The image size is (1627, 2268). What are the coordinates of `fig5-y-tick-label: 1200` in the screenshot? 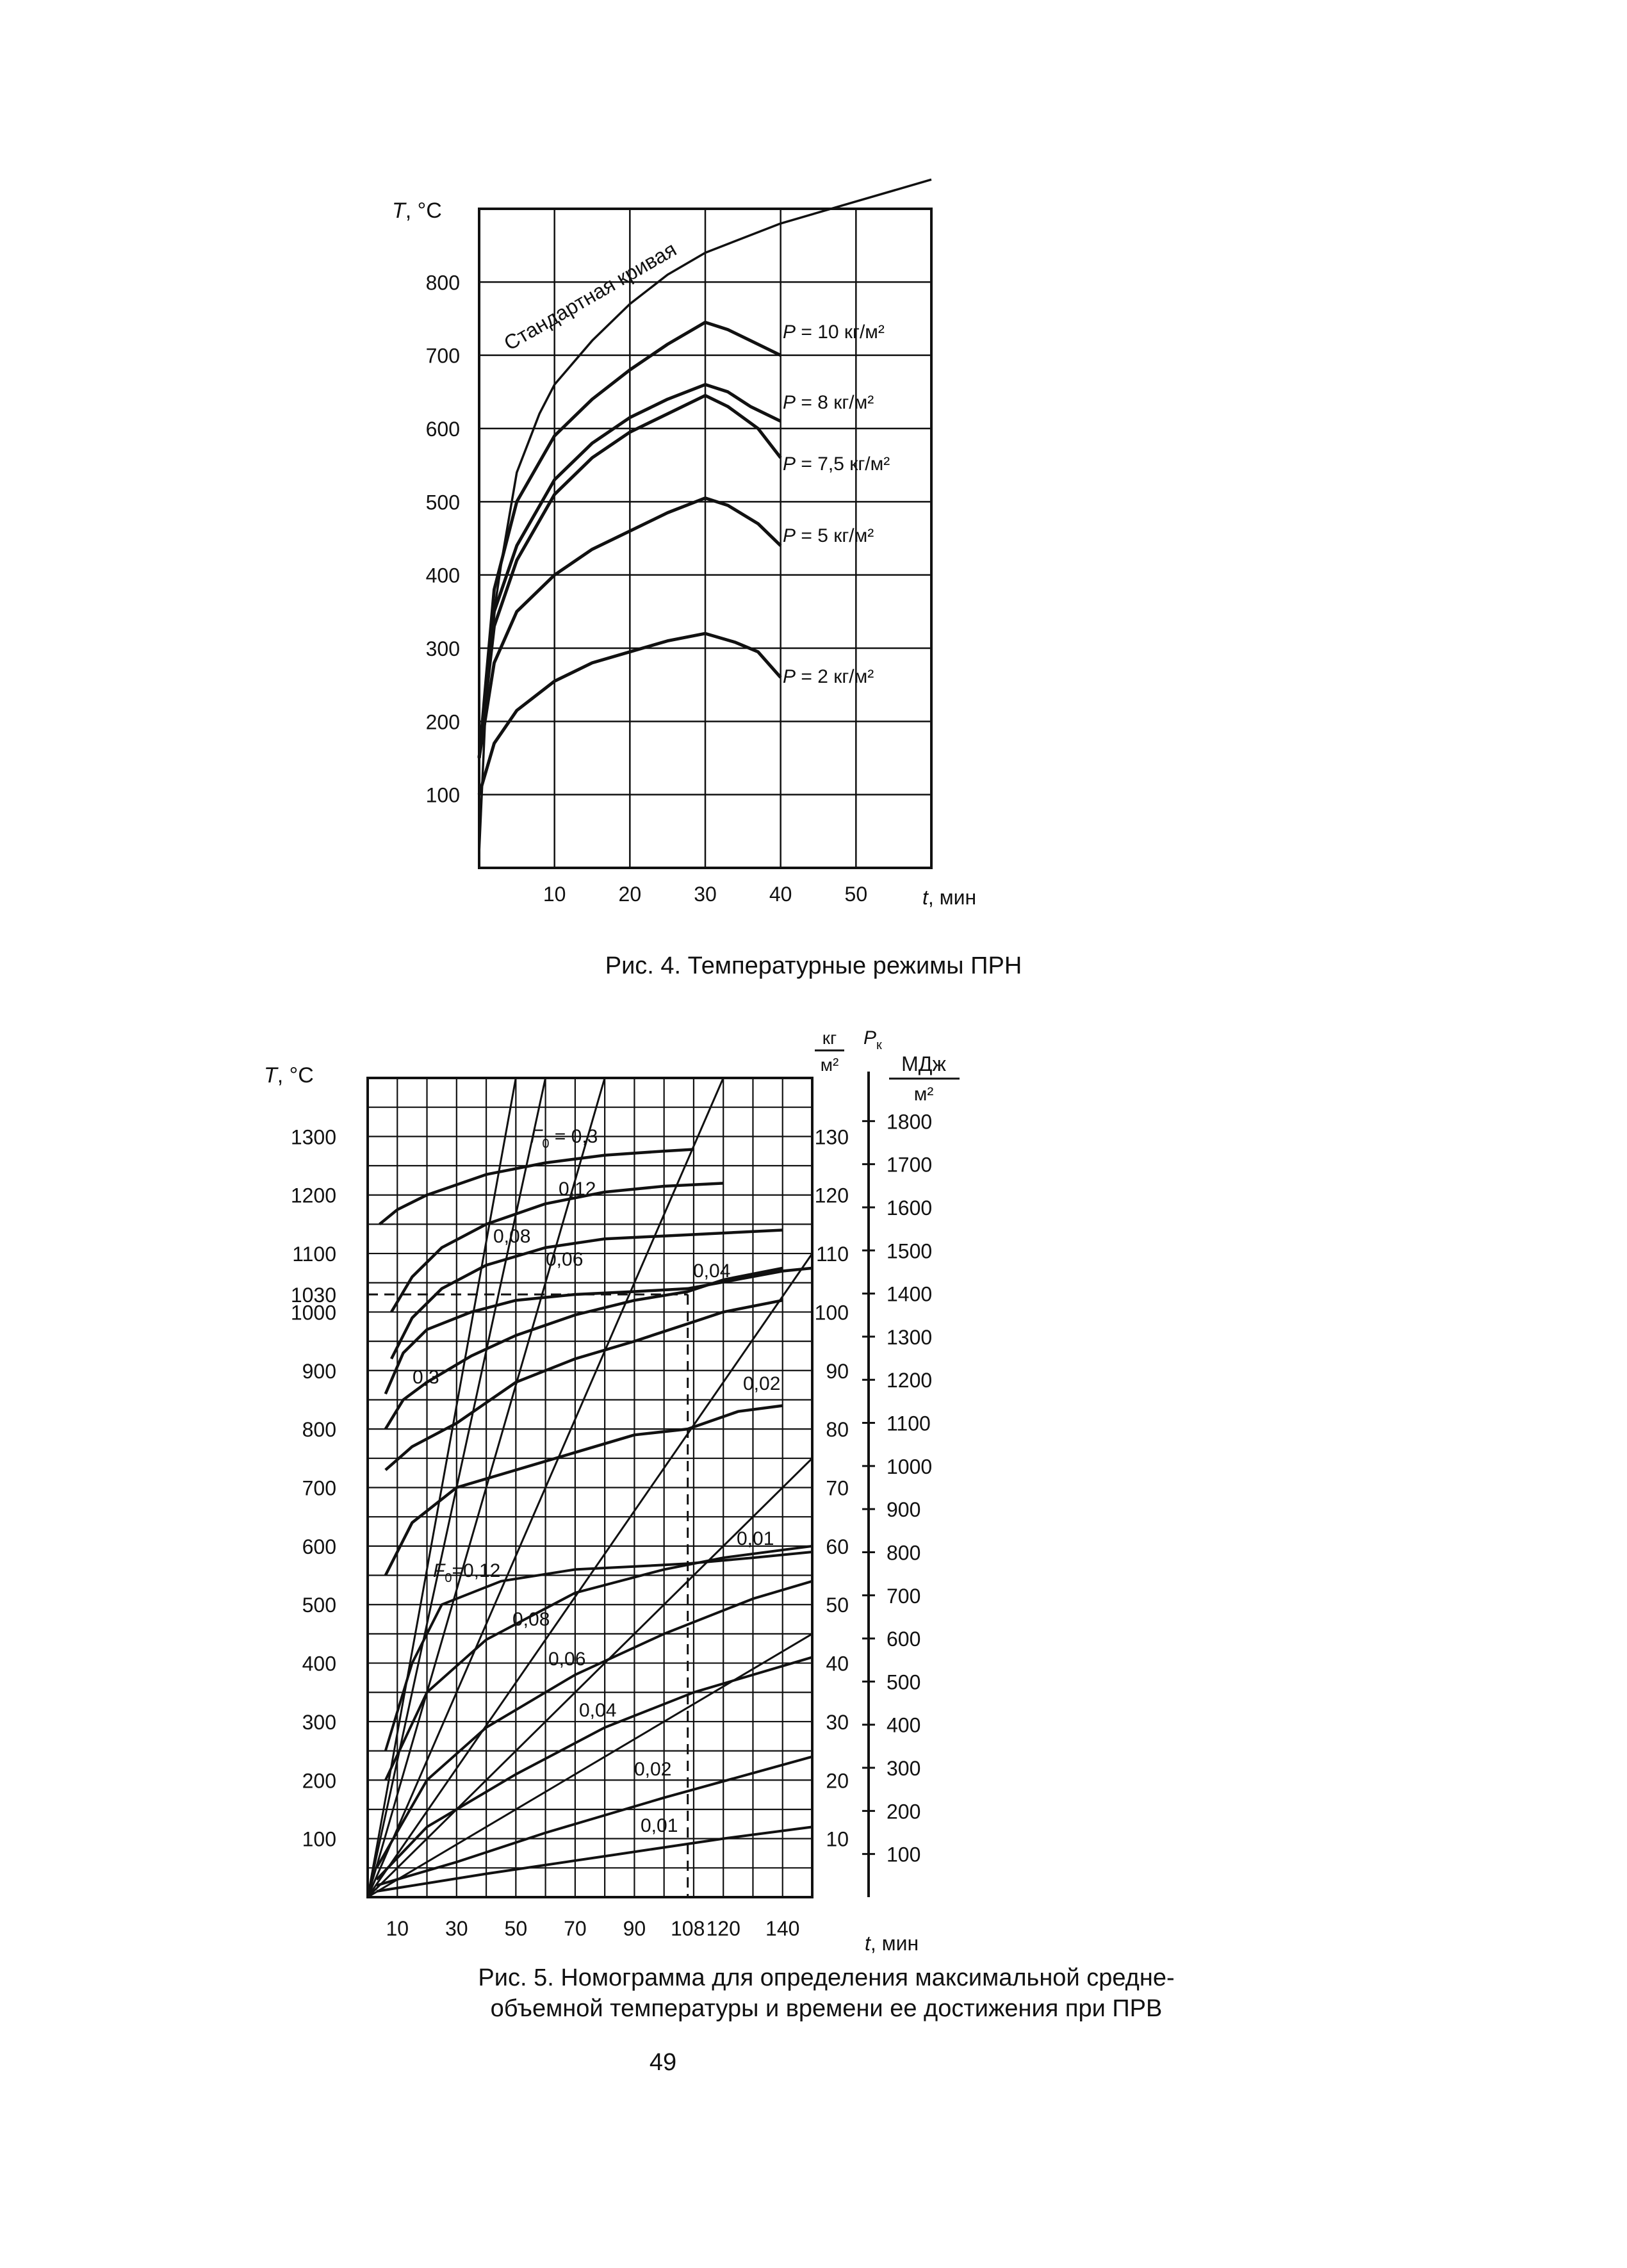 It's located at (313, 1195).